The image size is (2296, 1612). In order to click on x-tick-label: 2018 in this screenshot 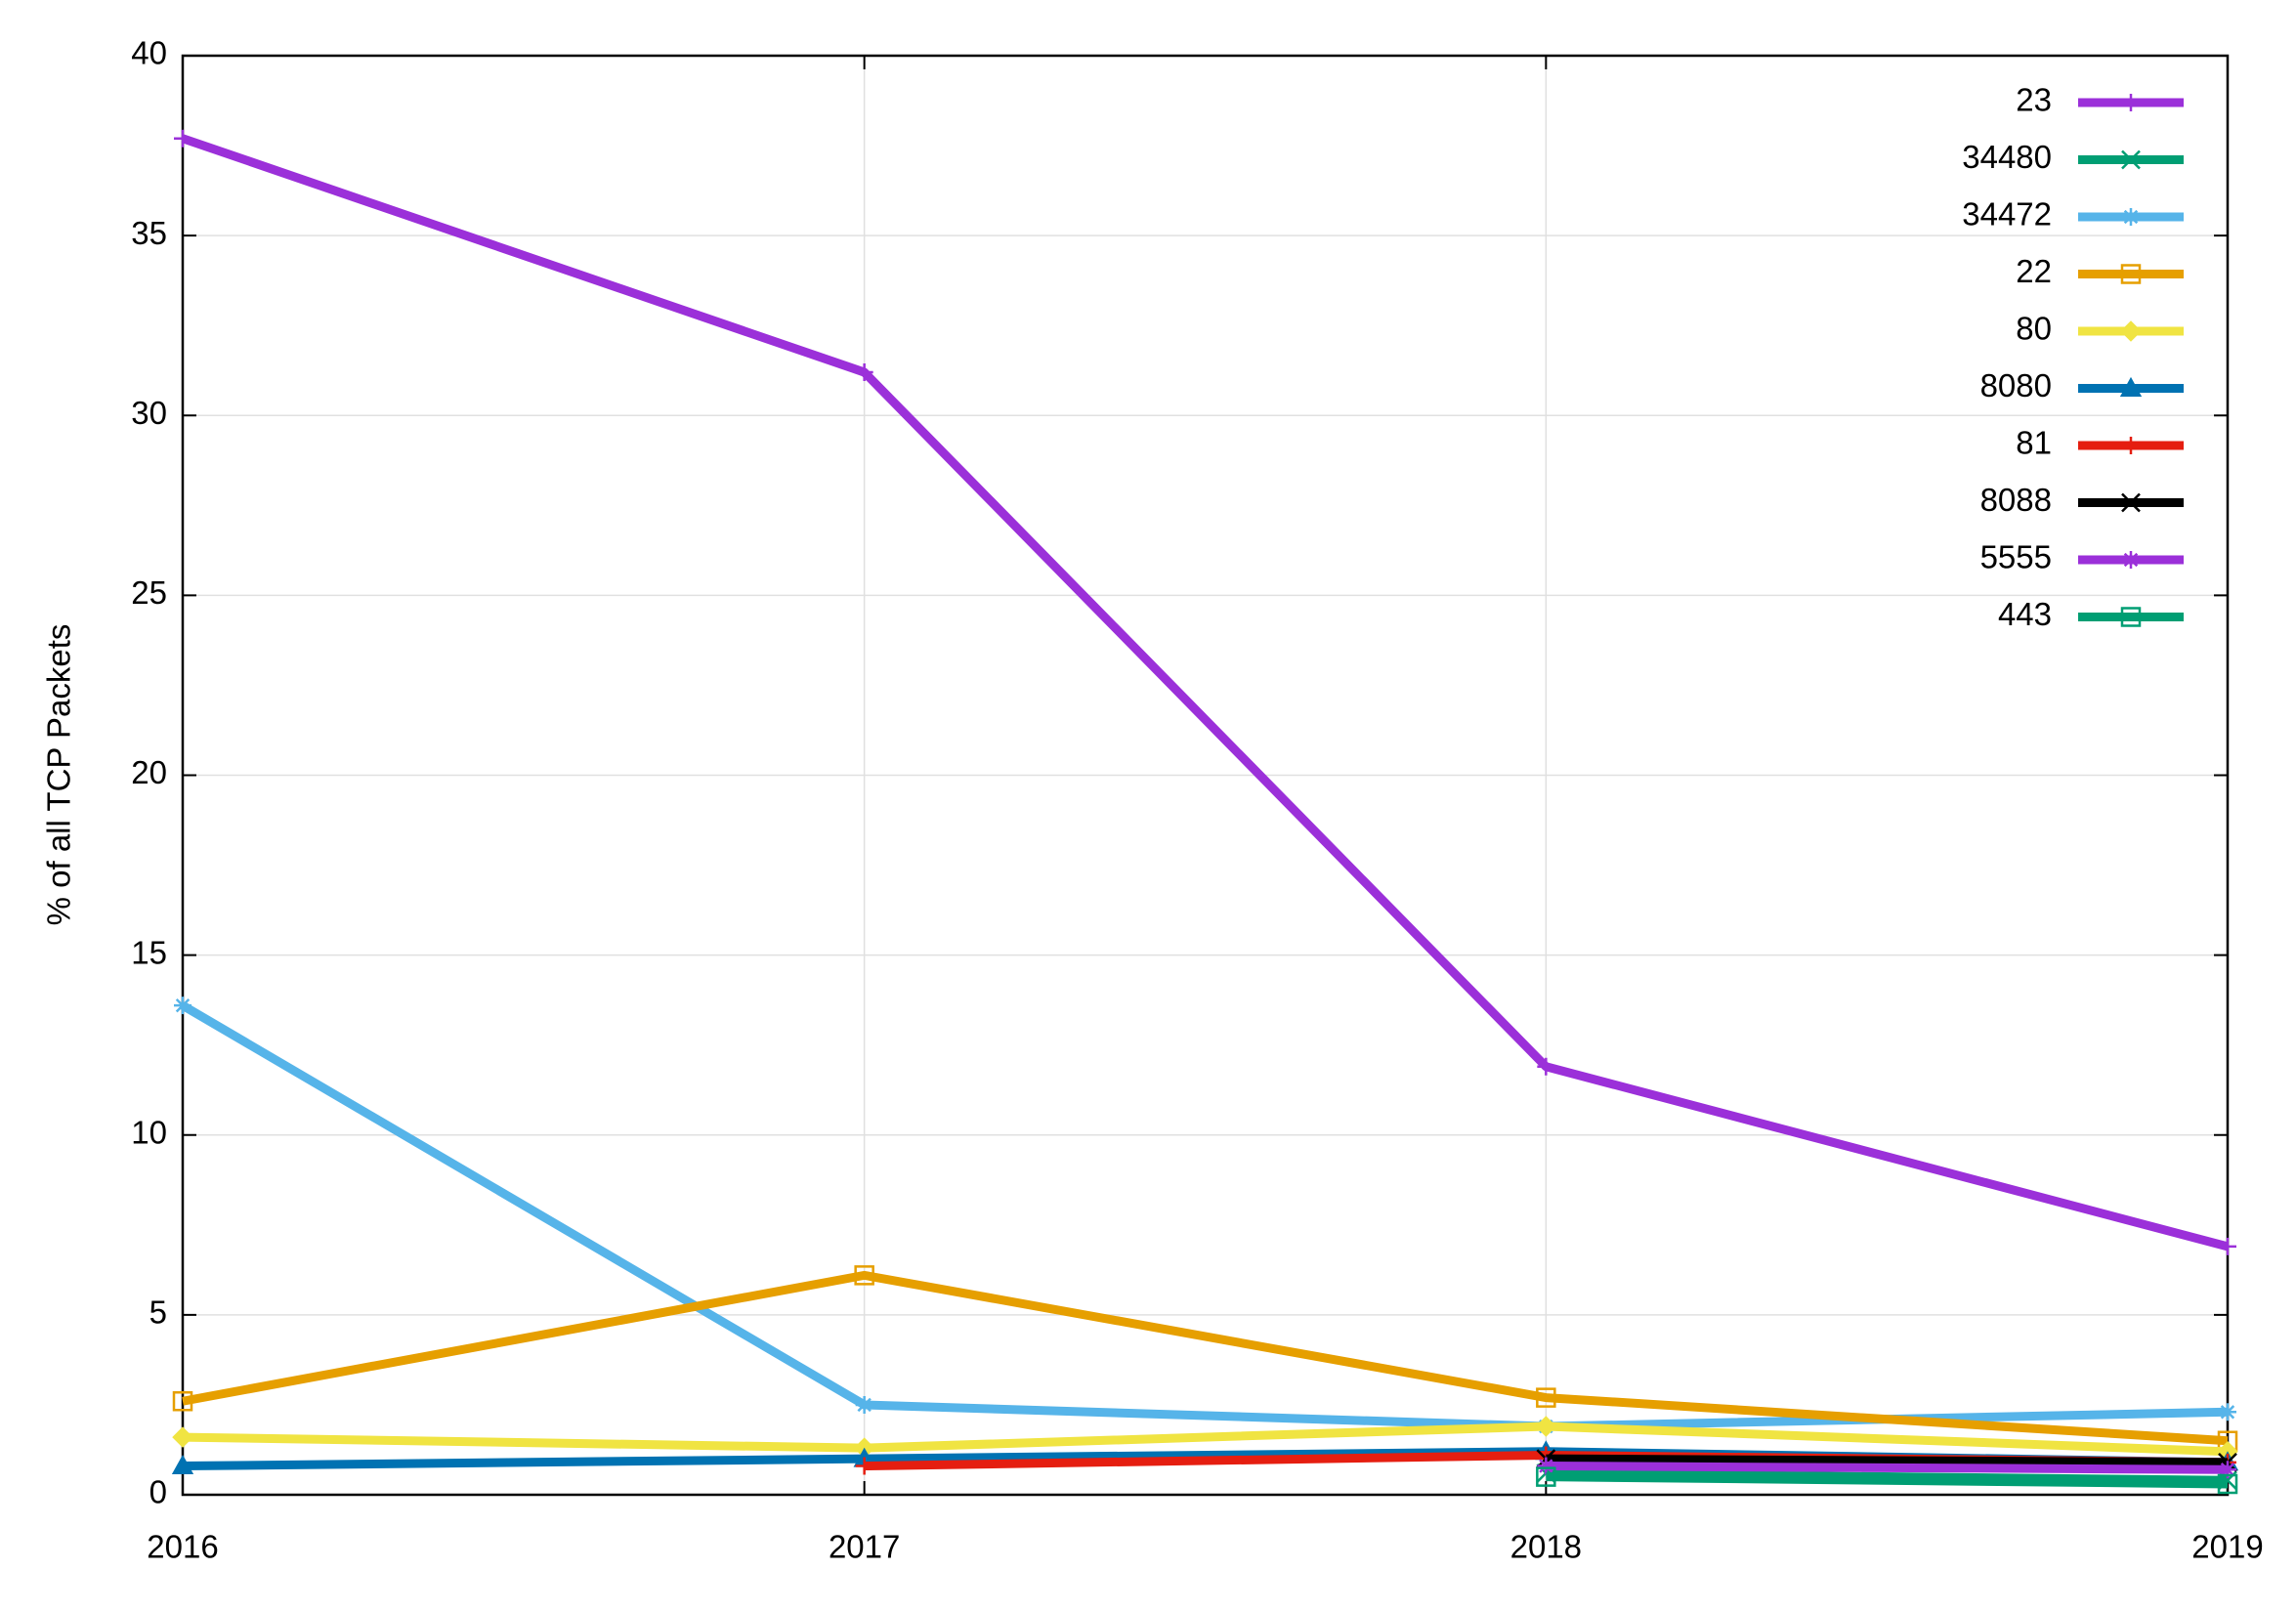, I will do `click(1546, 1547)`.